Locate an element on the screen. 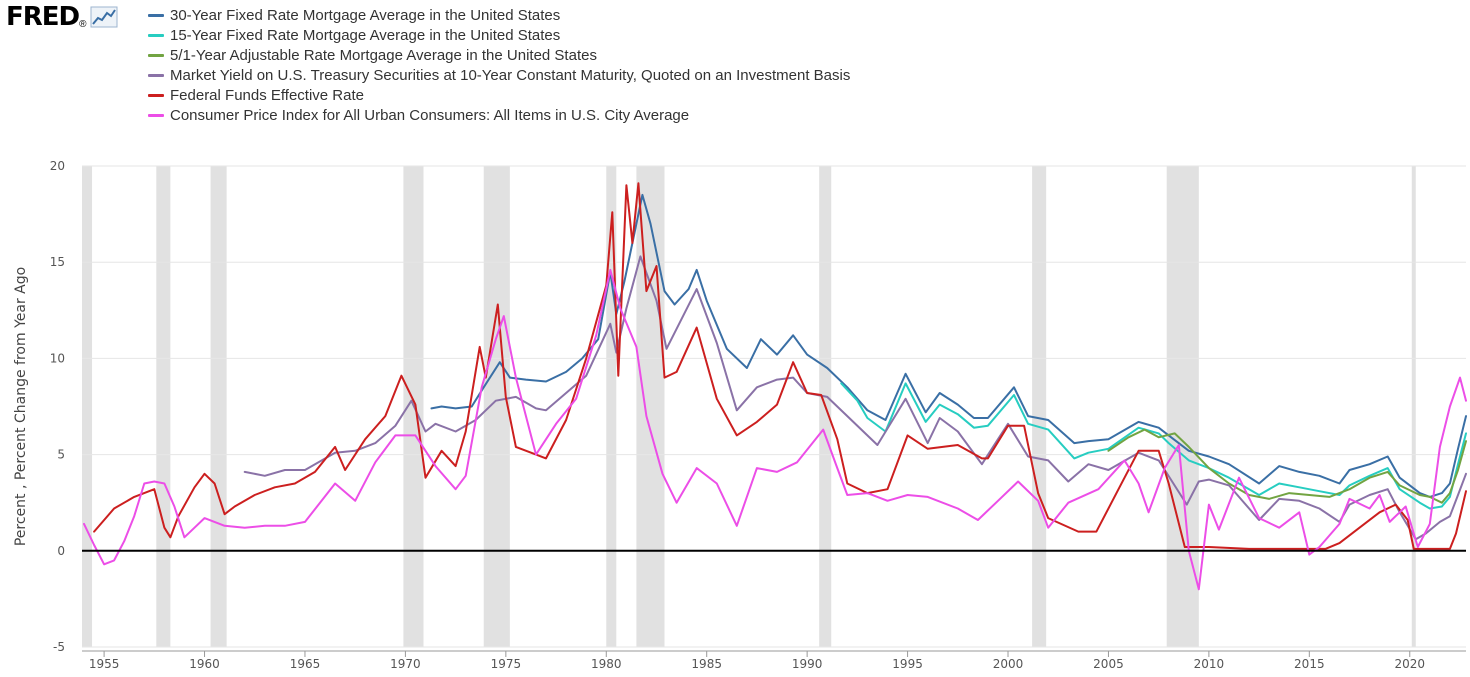 The image size is (1470, 677). legend-label: Federal Funds Effective Rate is located at coordinates (267, 95).